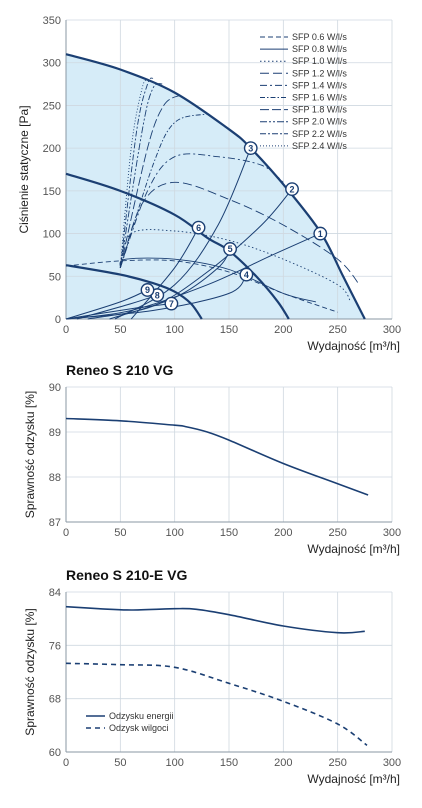  I want to click on y-tick-label: 87, so click(55, 523).